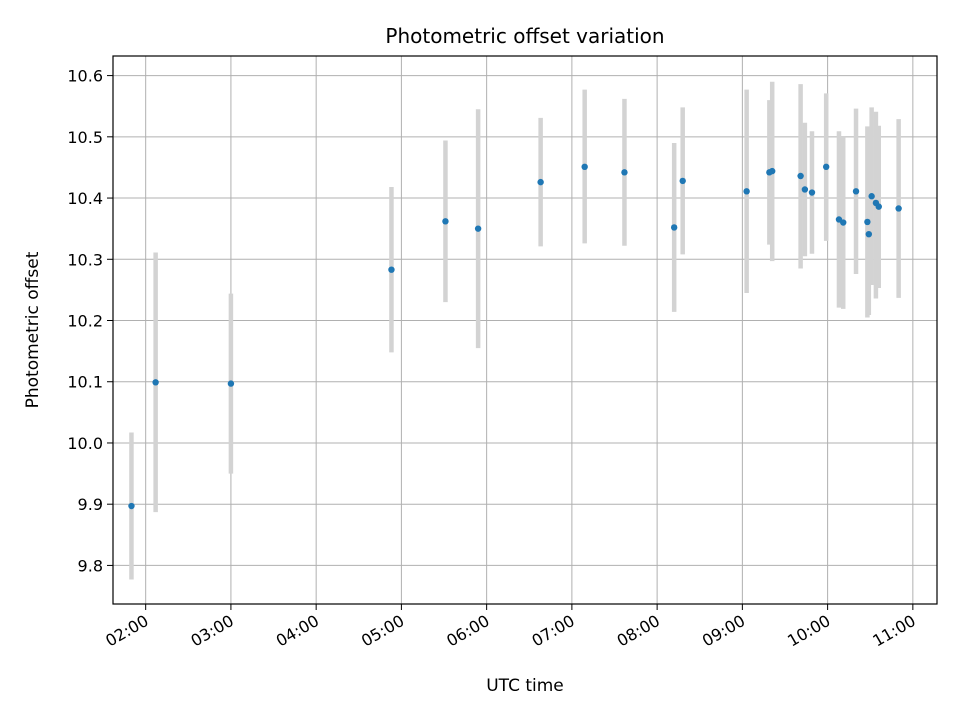 Image resolution: width=960 pixels, height=720 pixels. Describe the element at coordinates (33, 329) in the screenshot. I see `y-axis-label: Photometric offset` at that location.